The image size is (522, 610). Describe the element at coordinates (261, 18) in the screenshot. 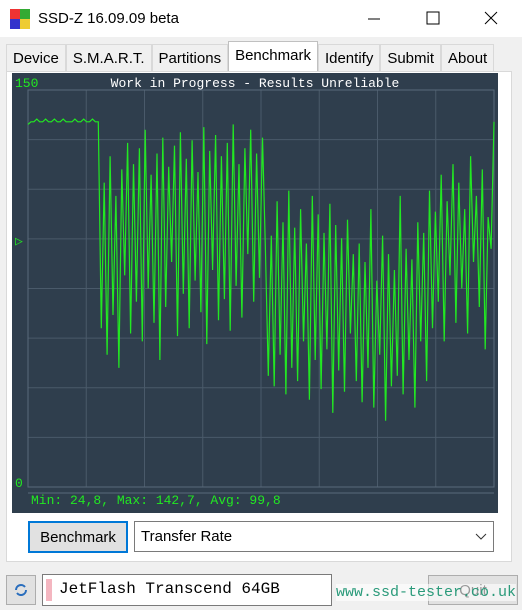

I see `title-bar: SSD-Z 16.09.09 beta` at that location.